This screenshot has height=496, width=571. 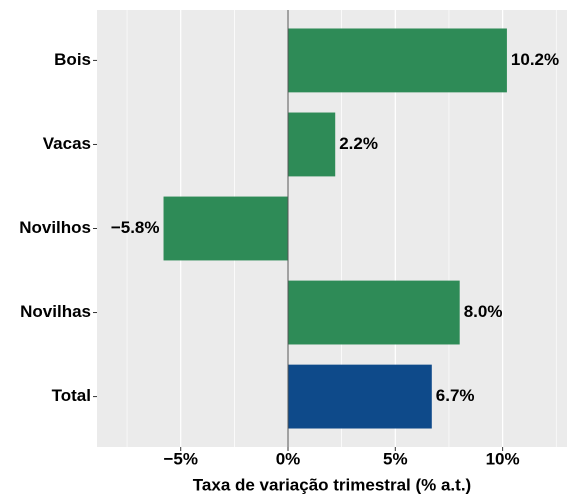 I want to click on x-tick-label: −5%, so click(x=180, y=458).